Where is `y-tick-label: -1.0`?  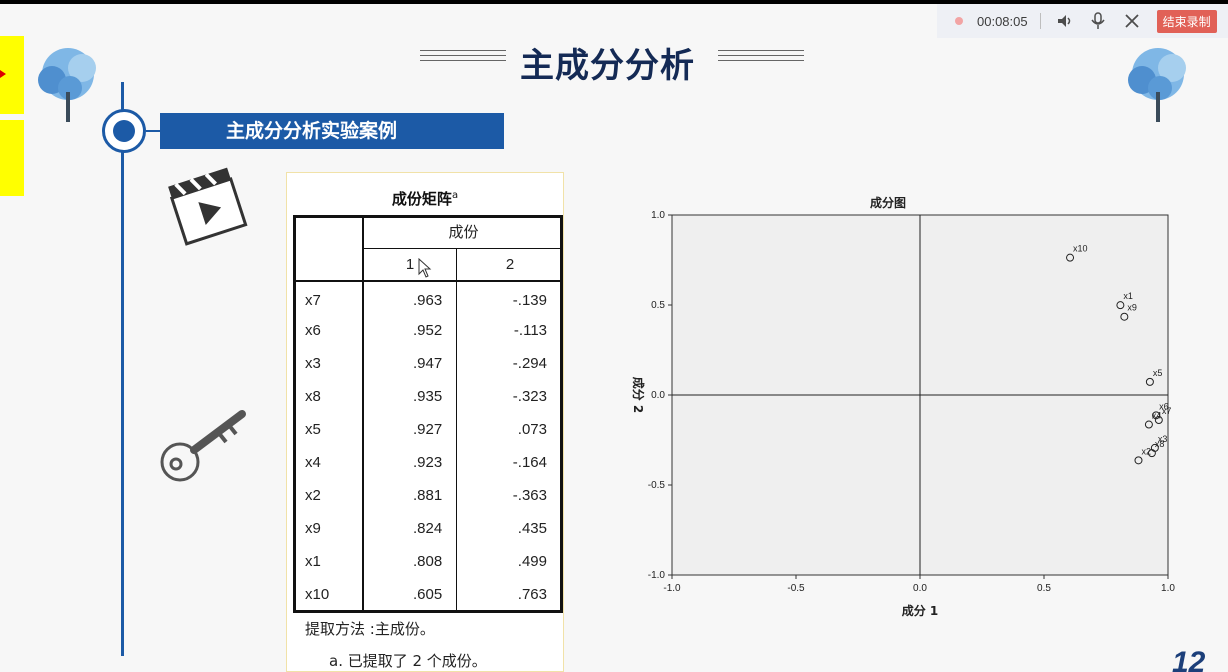
y-tick-label: -1.0 is located at coordinates (657, 575).